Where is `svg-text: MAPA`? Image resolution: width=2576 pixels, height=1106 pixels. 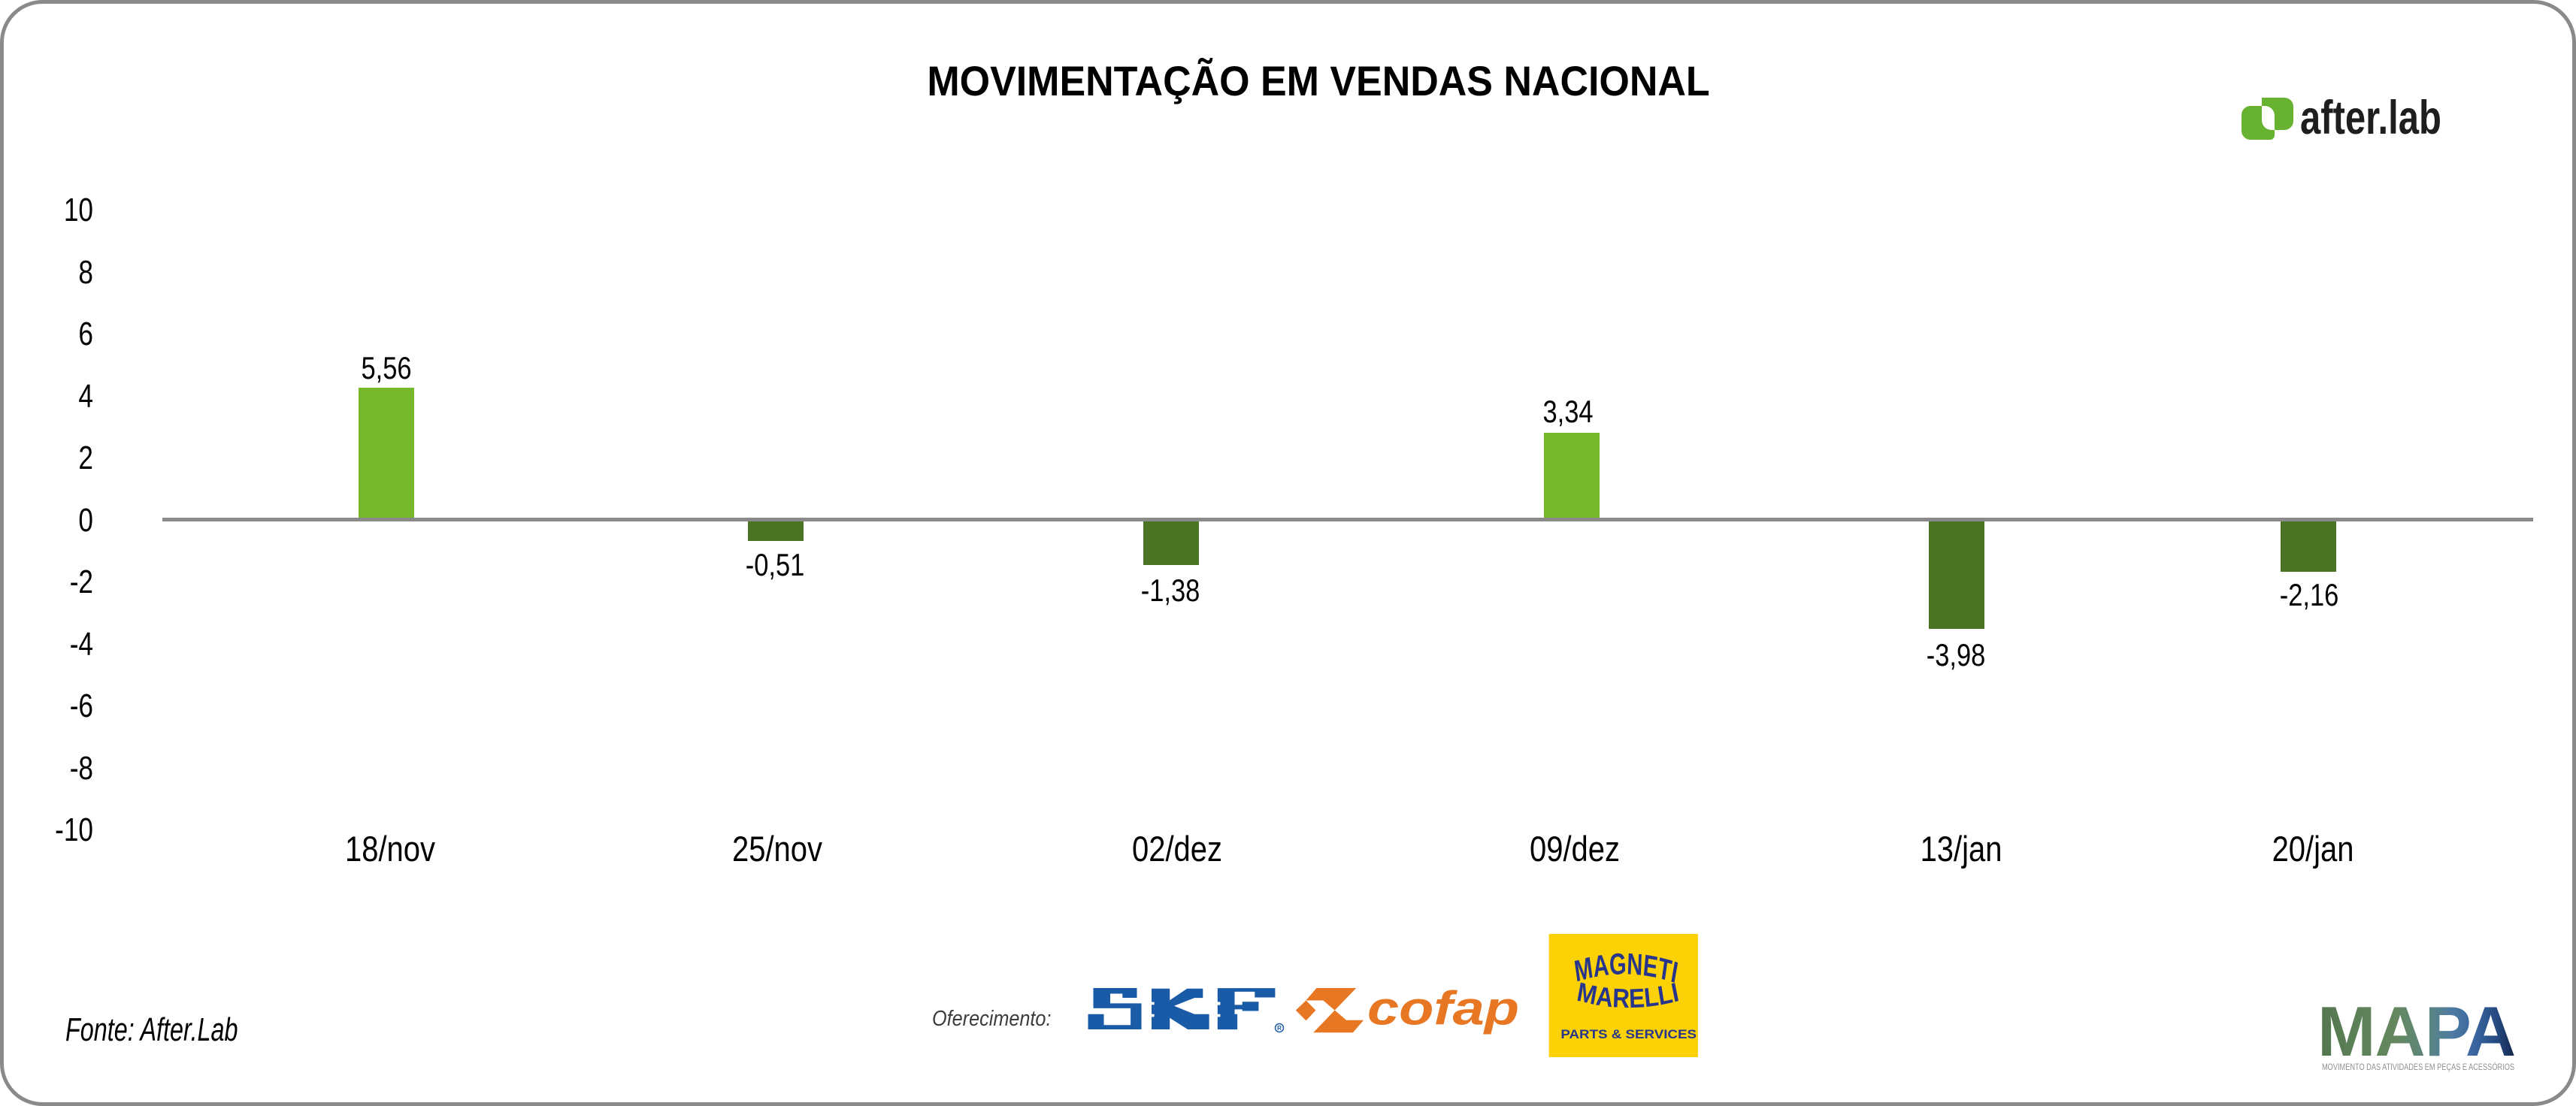 svg-text: MAPA is located at coordinates (2416, 1031).